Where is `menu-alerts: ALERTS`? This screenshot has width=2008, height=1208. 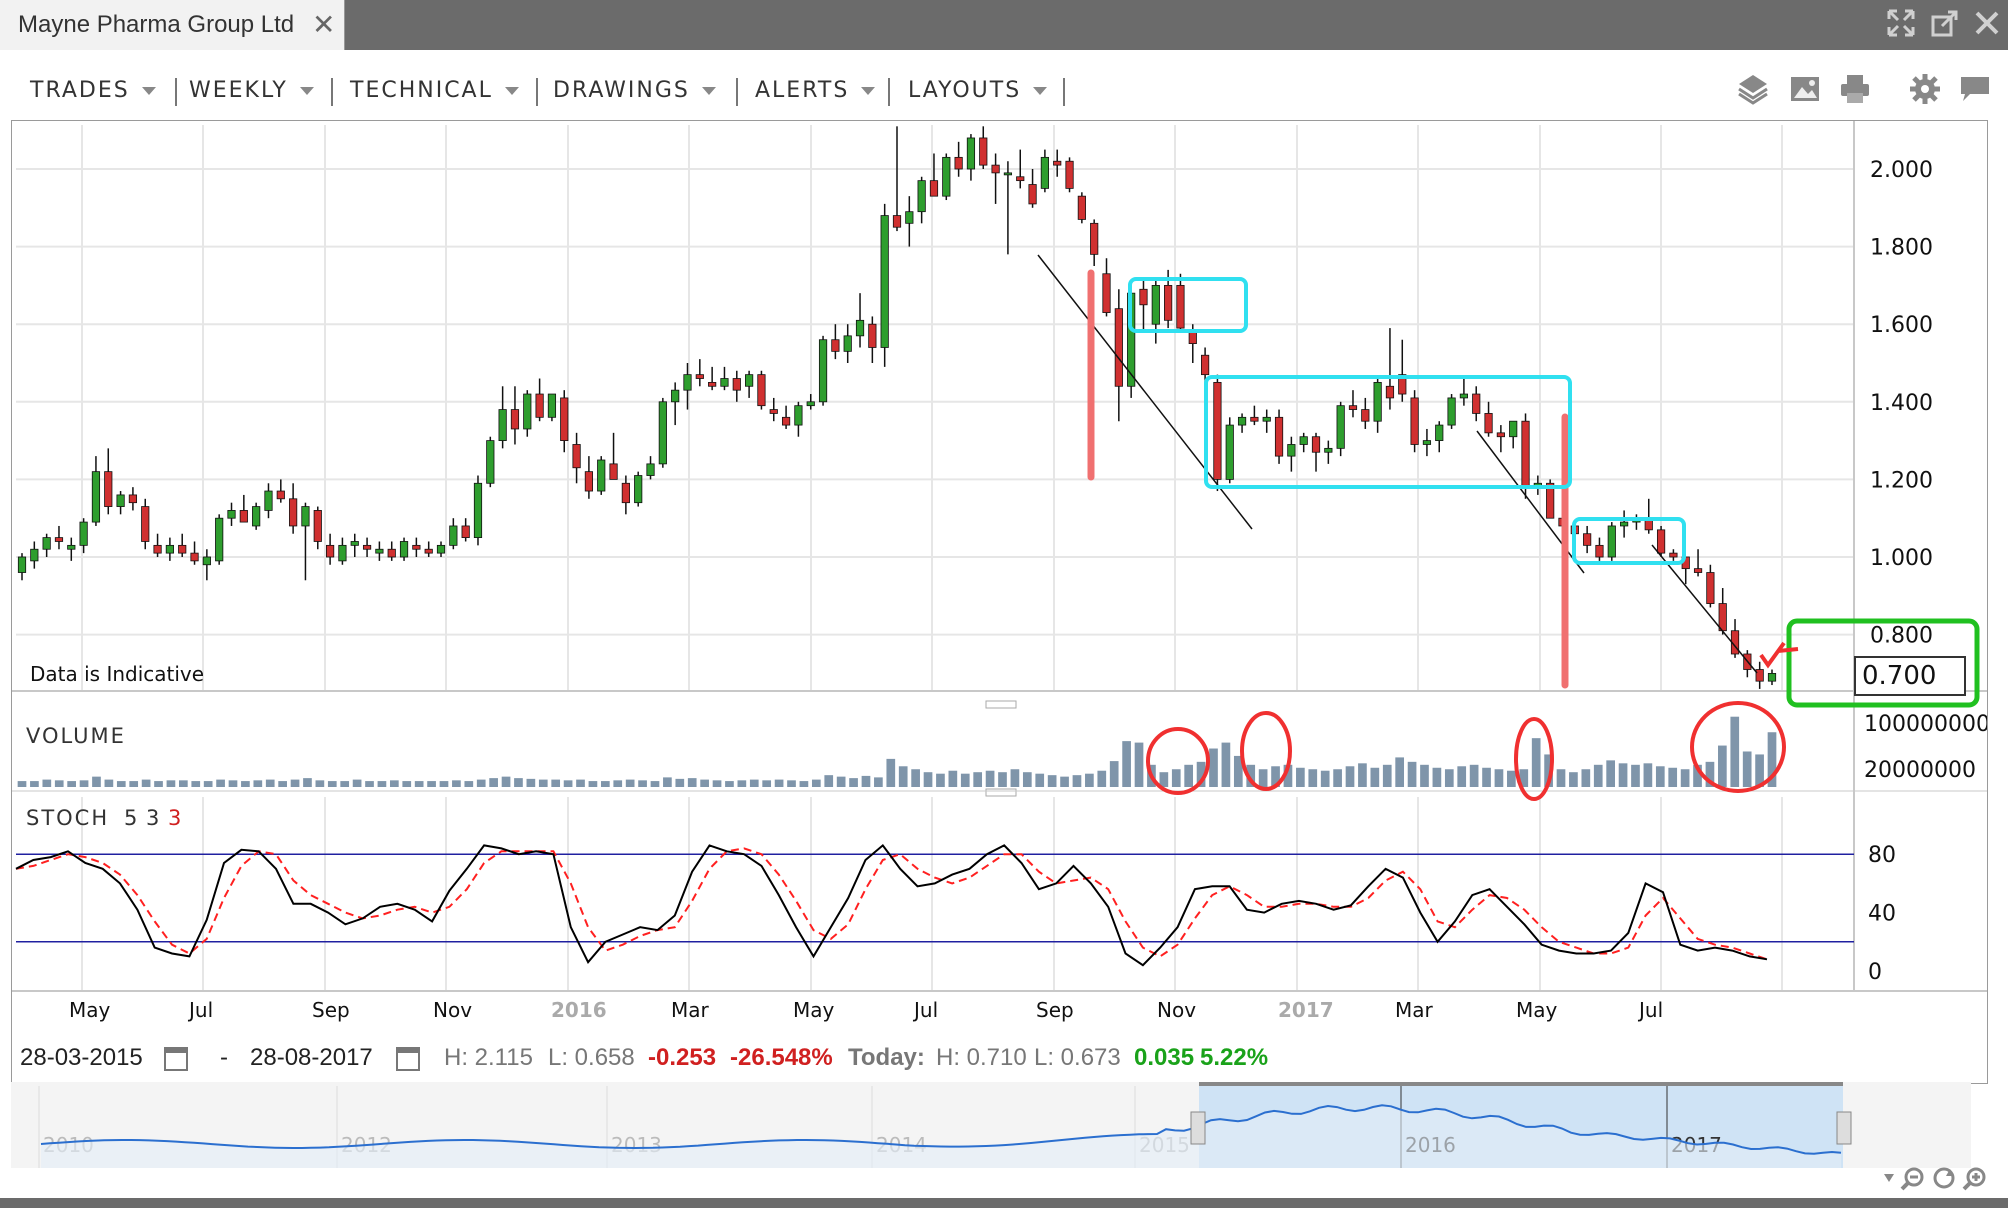
menu-alerts: ALERTS is located at coordinates (815, 90).